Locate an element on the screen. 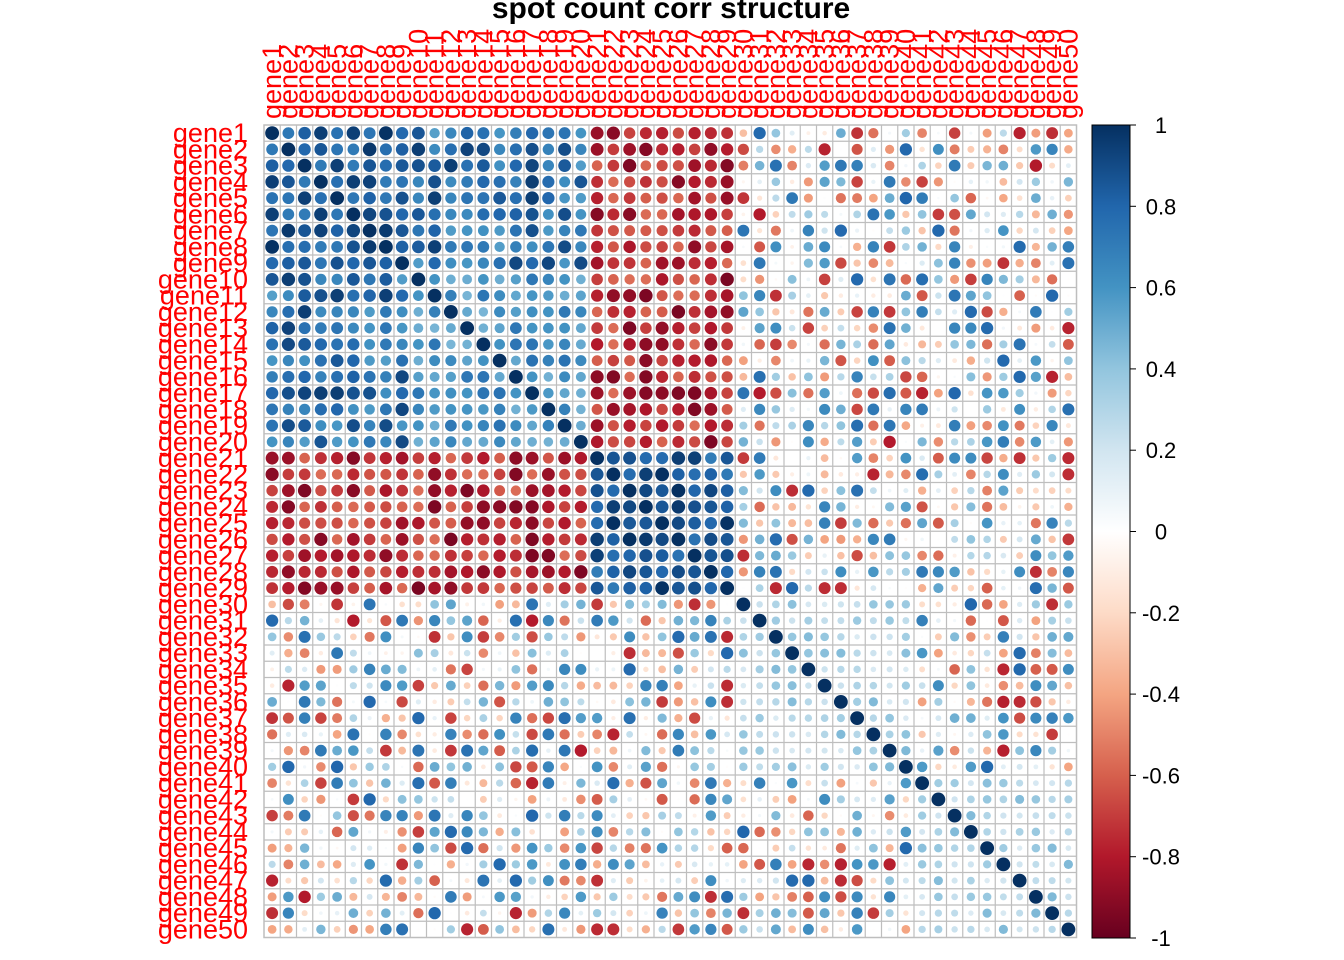 The image size is (1344, 960). column-label: gene29 is located at coordinates (727, 74).